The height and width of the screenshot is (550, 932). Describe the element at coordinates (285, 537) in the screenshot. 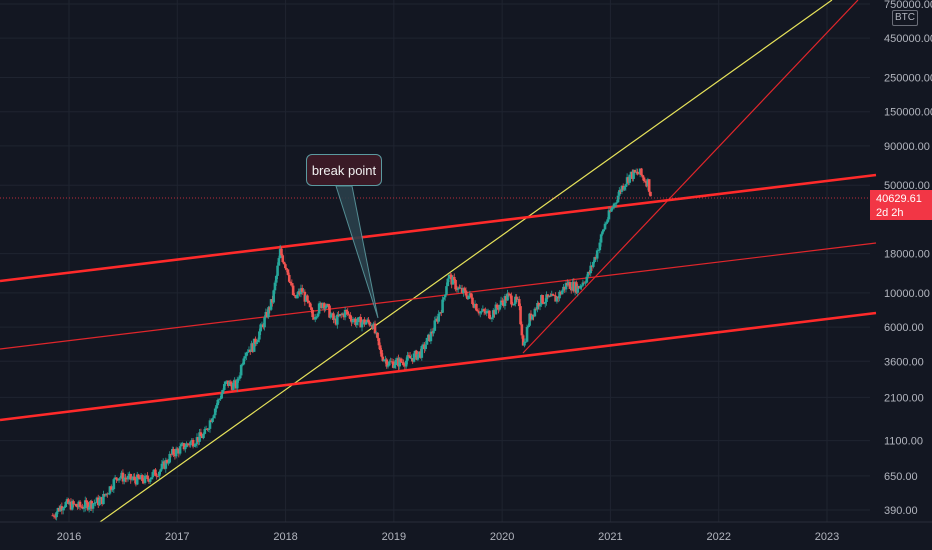

I see `x-tick-label: 2018` at that location.